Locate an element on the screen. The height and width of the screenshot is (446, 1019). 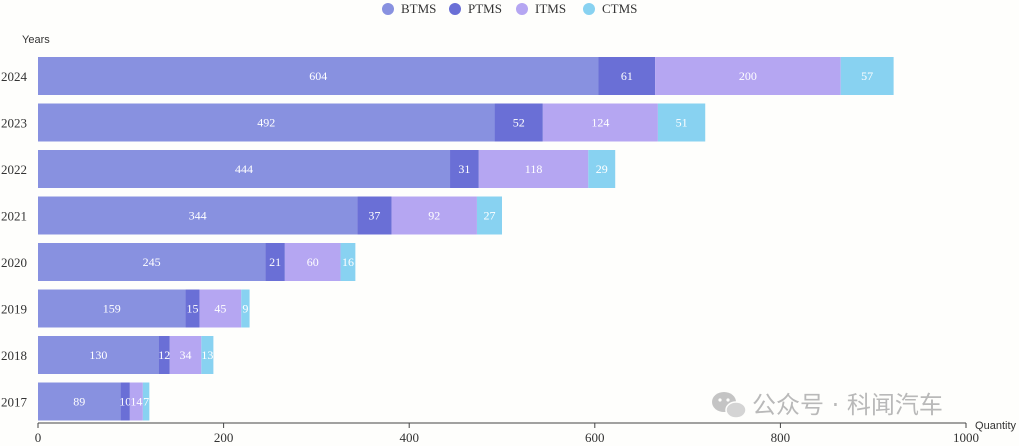
data-label-itms-2023: 124 is located at coordinates (600, 123).